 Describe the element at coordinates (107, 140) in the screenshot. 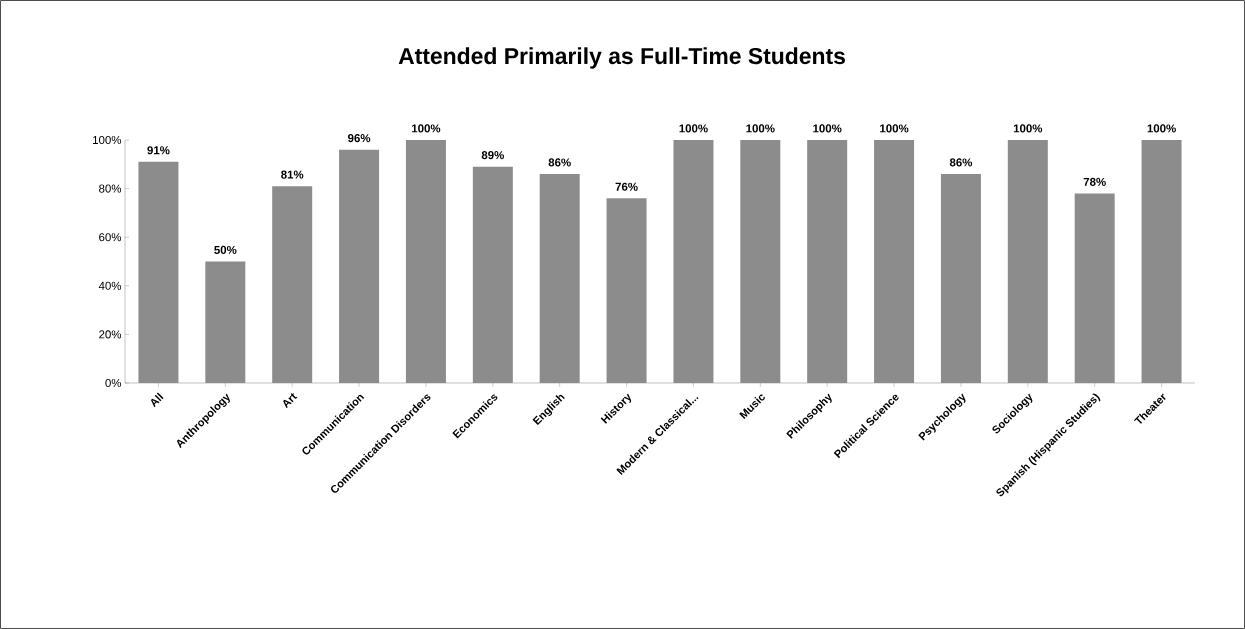

I see `y-tick-label: 100%` at that location.